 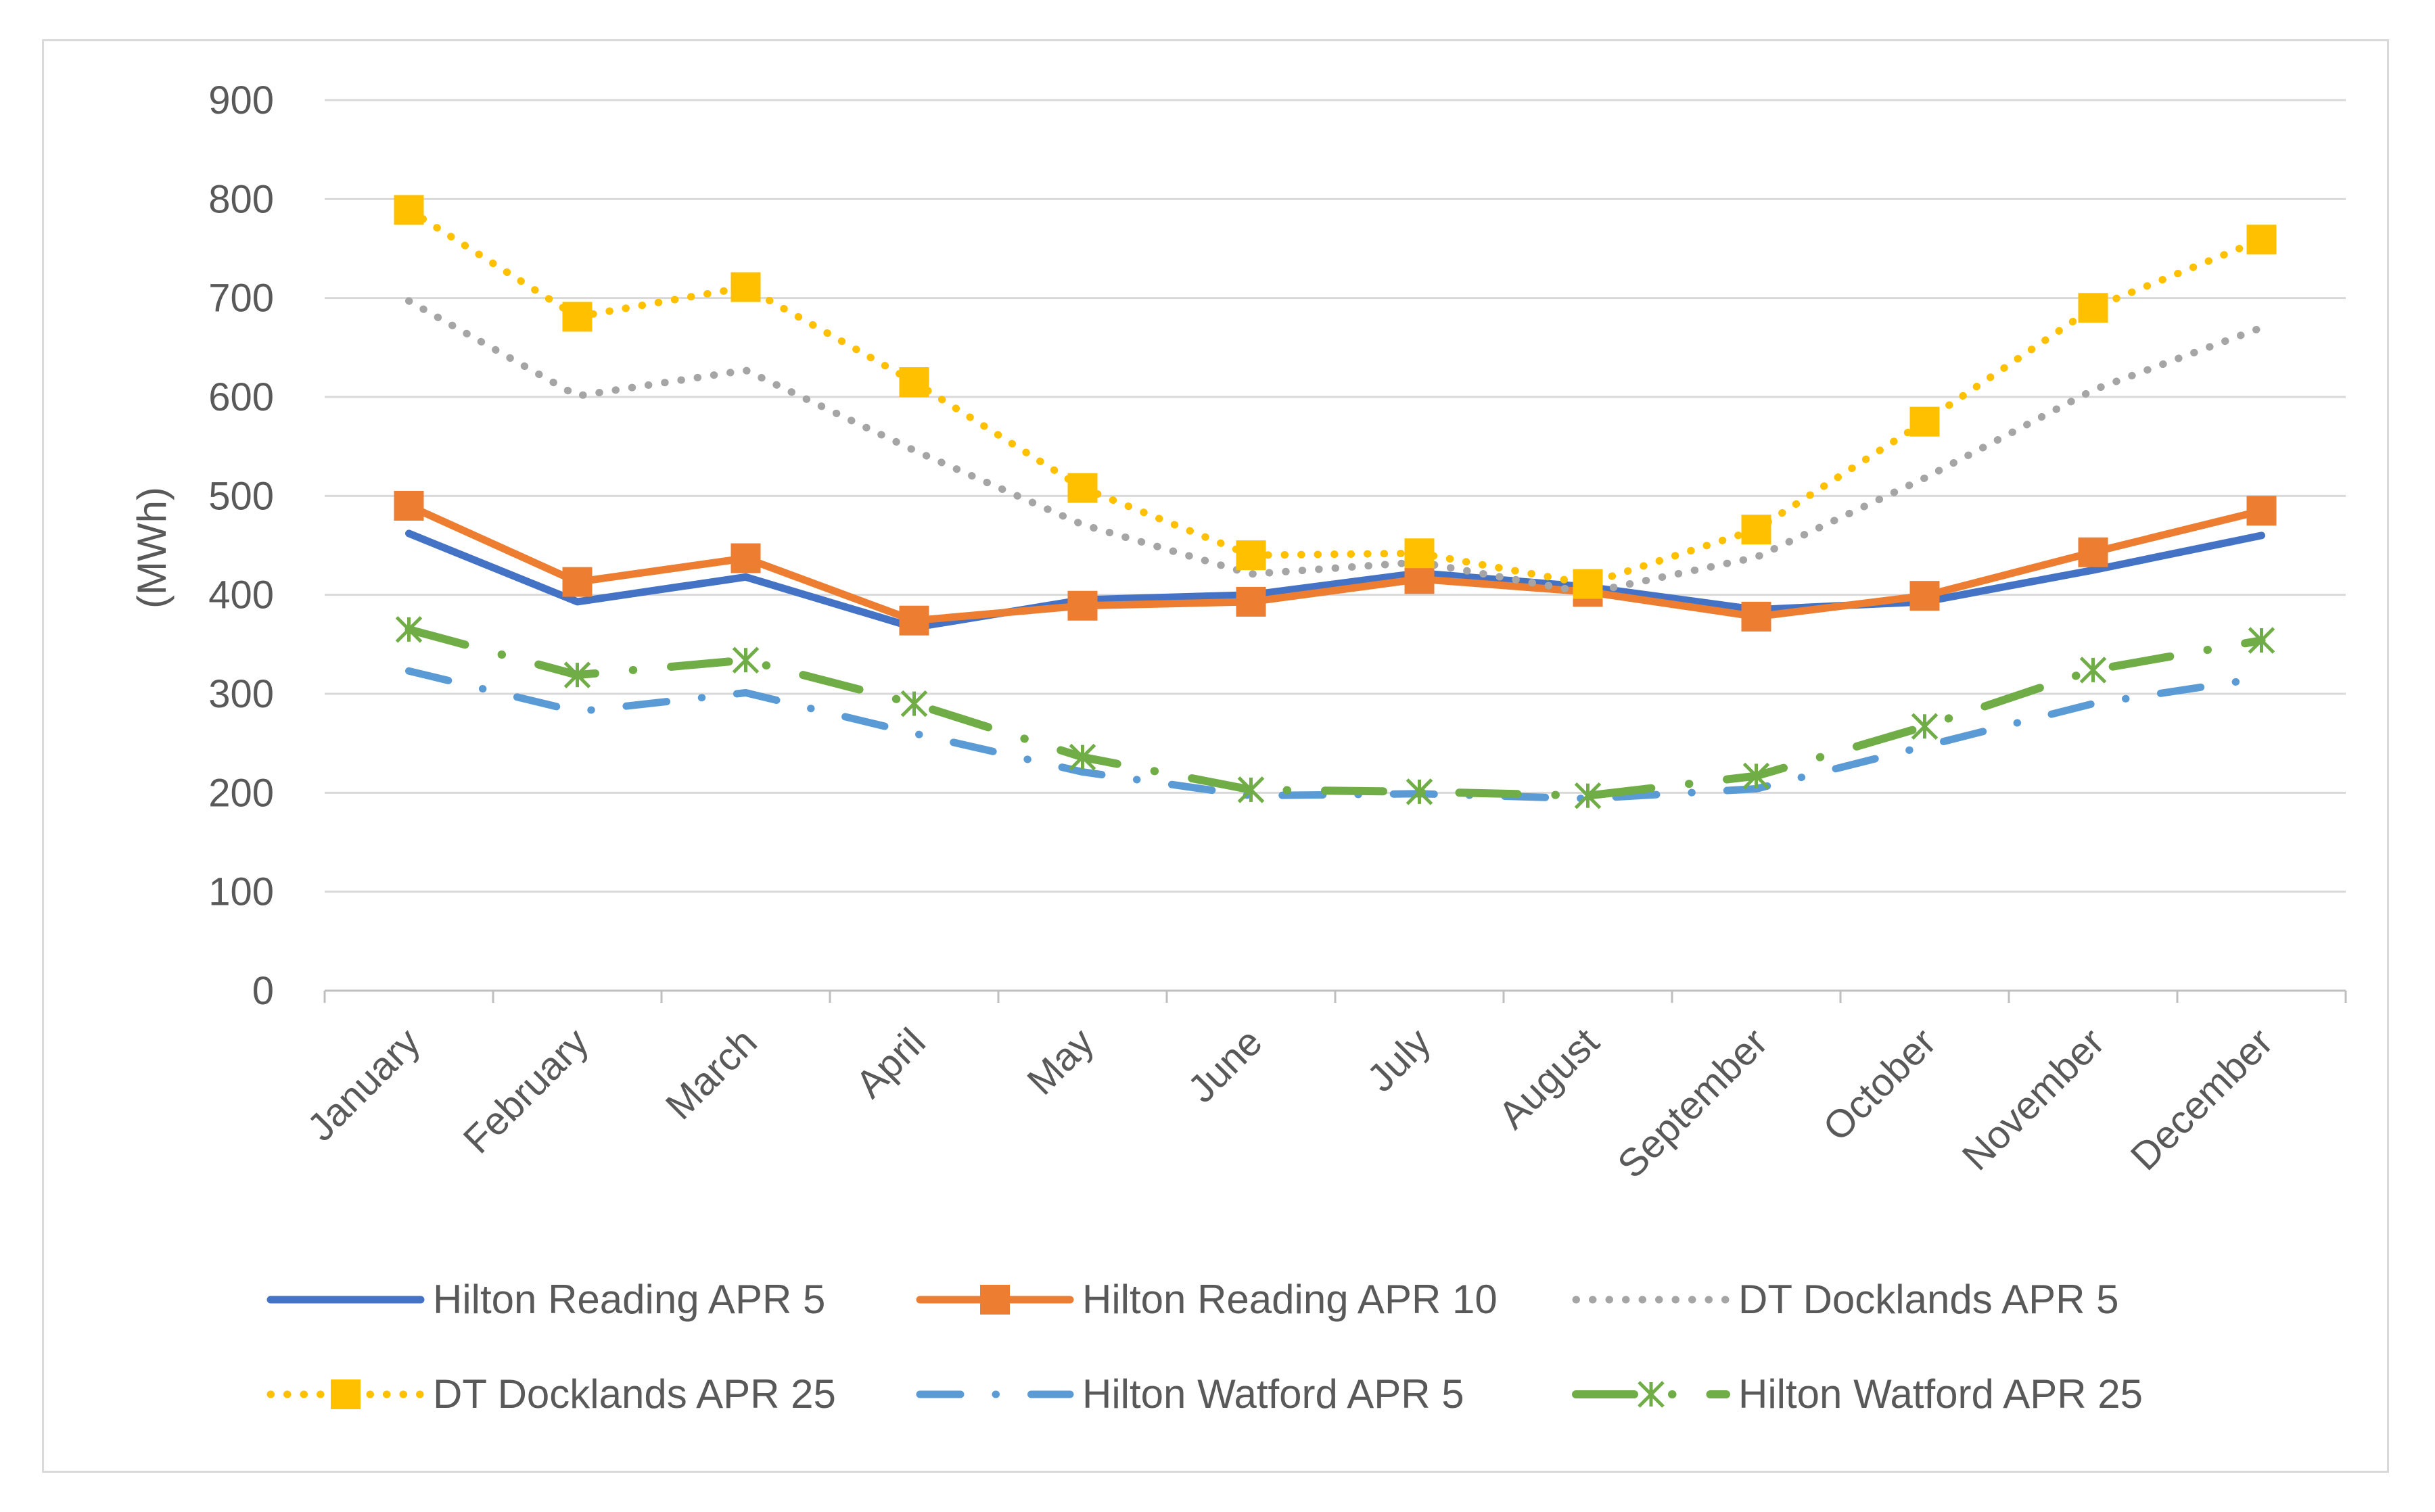 I want to click on x-axis, so click(x=1335, y=996).